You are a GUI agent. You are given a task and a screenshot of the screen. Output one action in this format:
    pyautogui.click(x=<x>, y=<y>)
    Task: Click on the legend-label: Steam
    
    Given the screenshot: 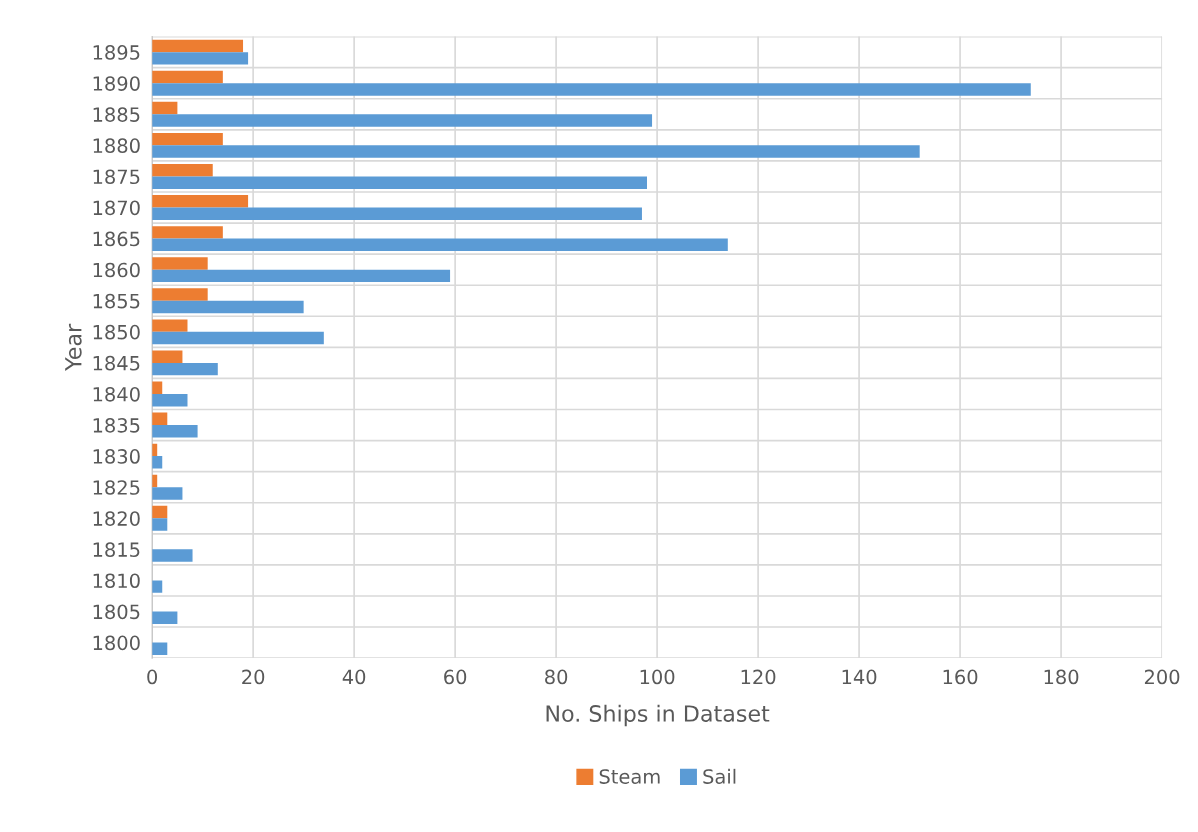 What is the action you would take?
    pyautogui.click(x=629, y=776)
    